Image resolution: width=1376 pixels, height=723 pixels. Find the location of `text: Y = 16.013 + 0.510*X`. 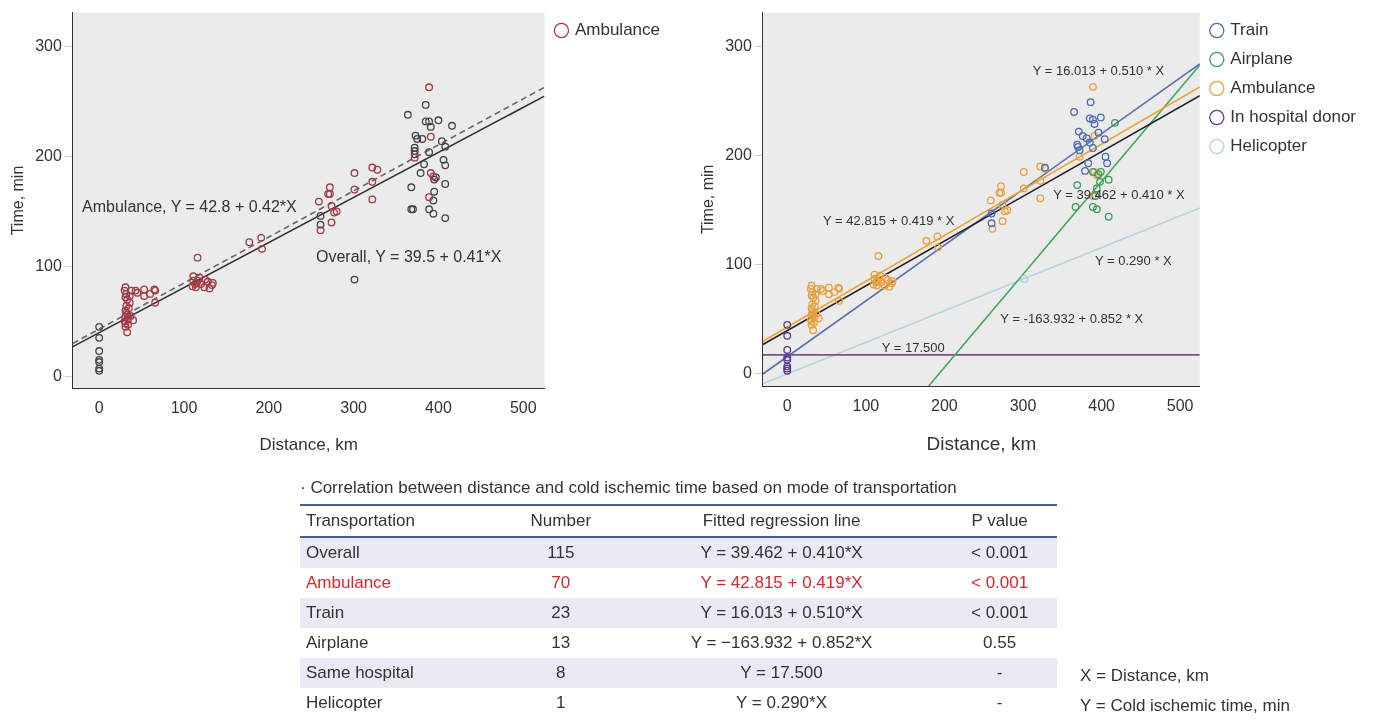

text: Y = 16.013 + 0.510*X is located at coordinates (781, 613).